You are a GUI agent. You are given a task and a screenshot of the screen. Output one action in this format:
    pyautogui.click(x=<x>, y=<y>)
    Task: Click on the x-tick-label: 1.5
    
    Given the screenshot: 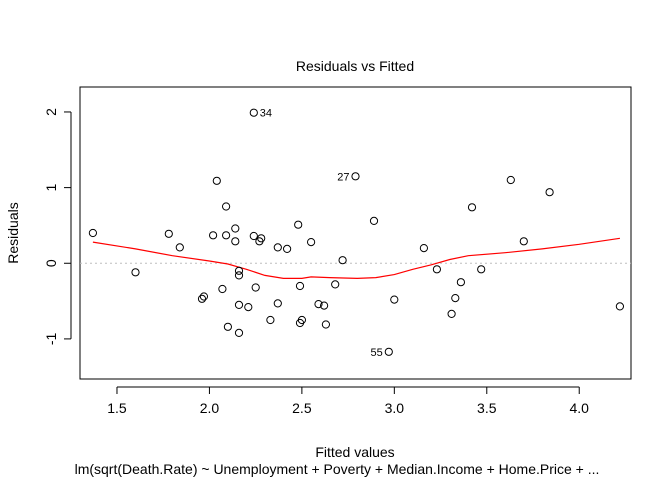 What is the action you would take?
    pyautogui.click(x=117, y=408)
    